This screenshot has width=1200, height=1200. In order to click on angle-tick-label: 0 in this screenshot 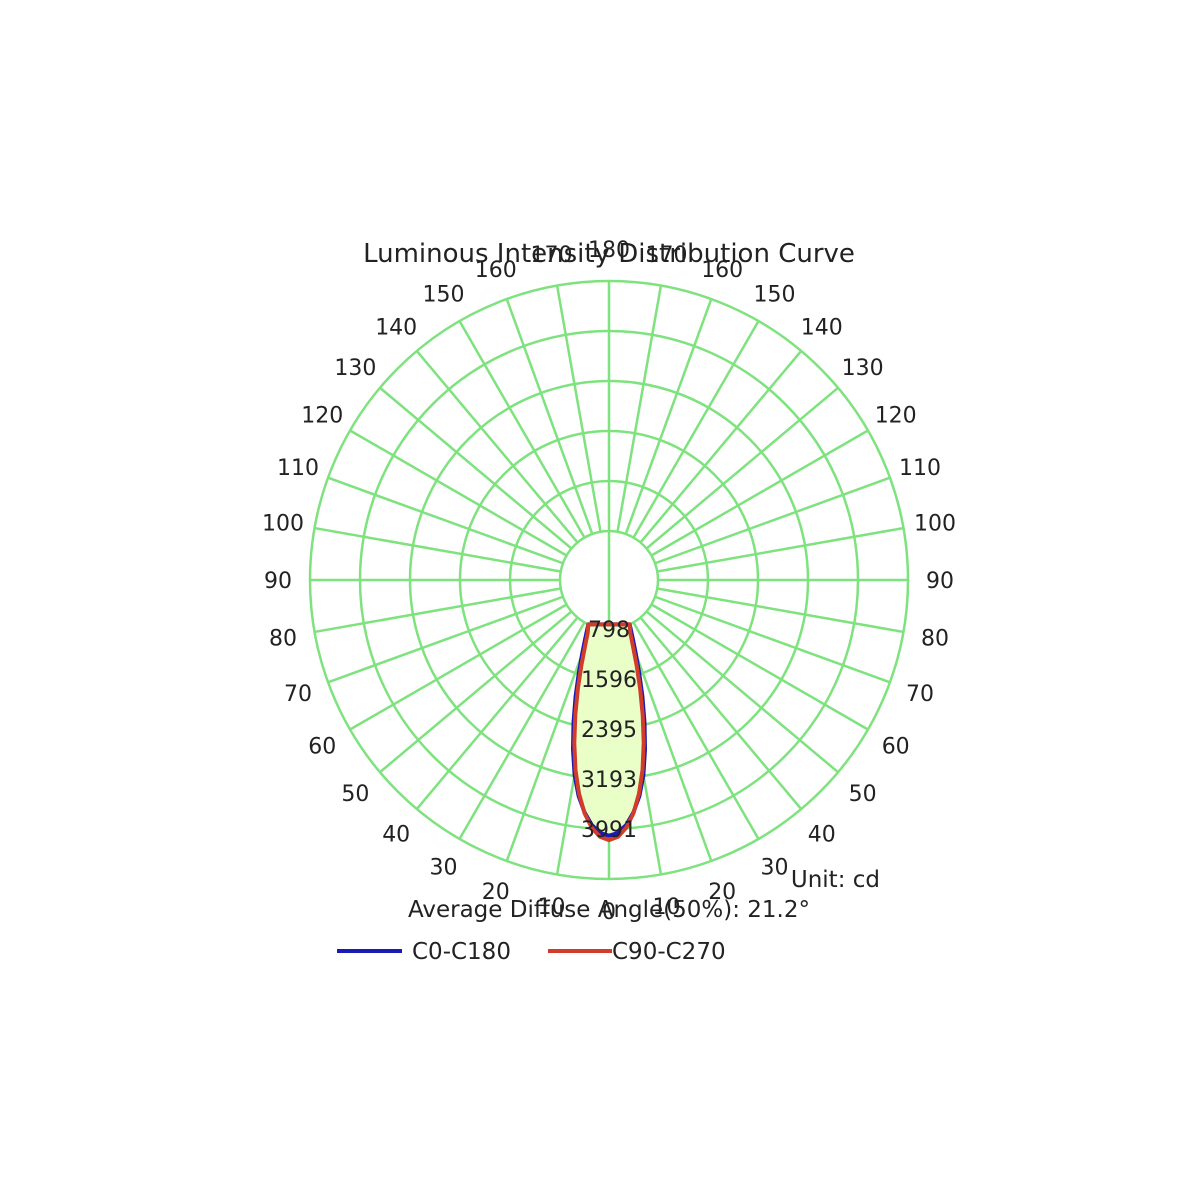, I will do `click(609, 912)`.